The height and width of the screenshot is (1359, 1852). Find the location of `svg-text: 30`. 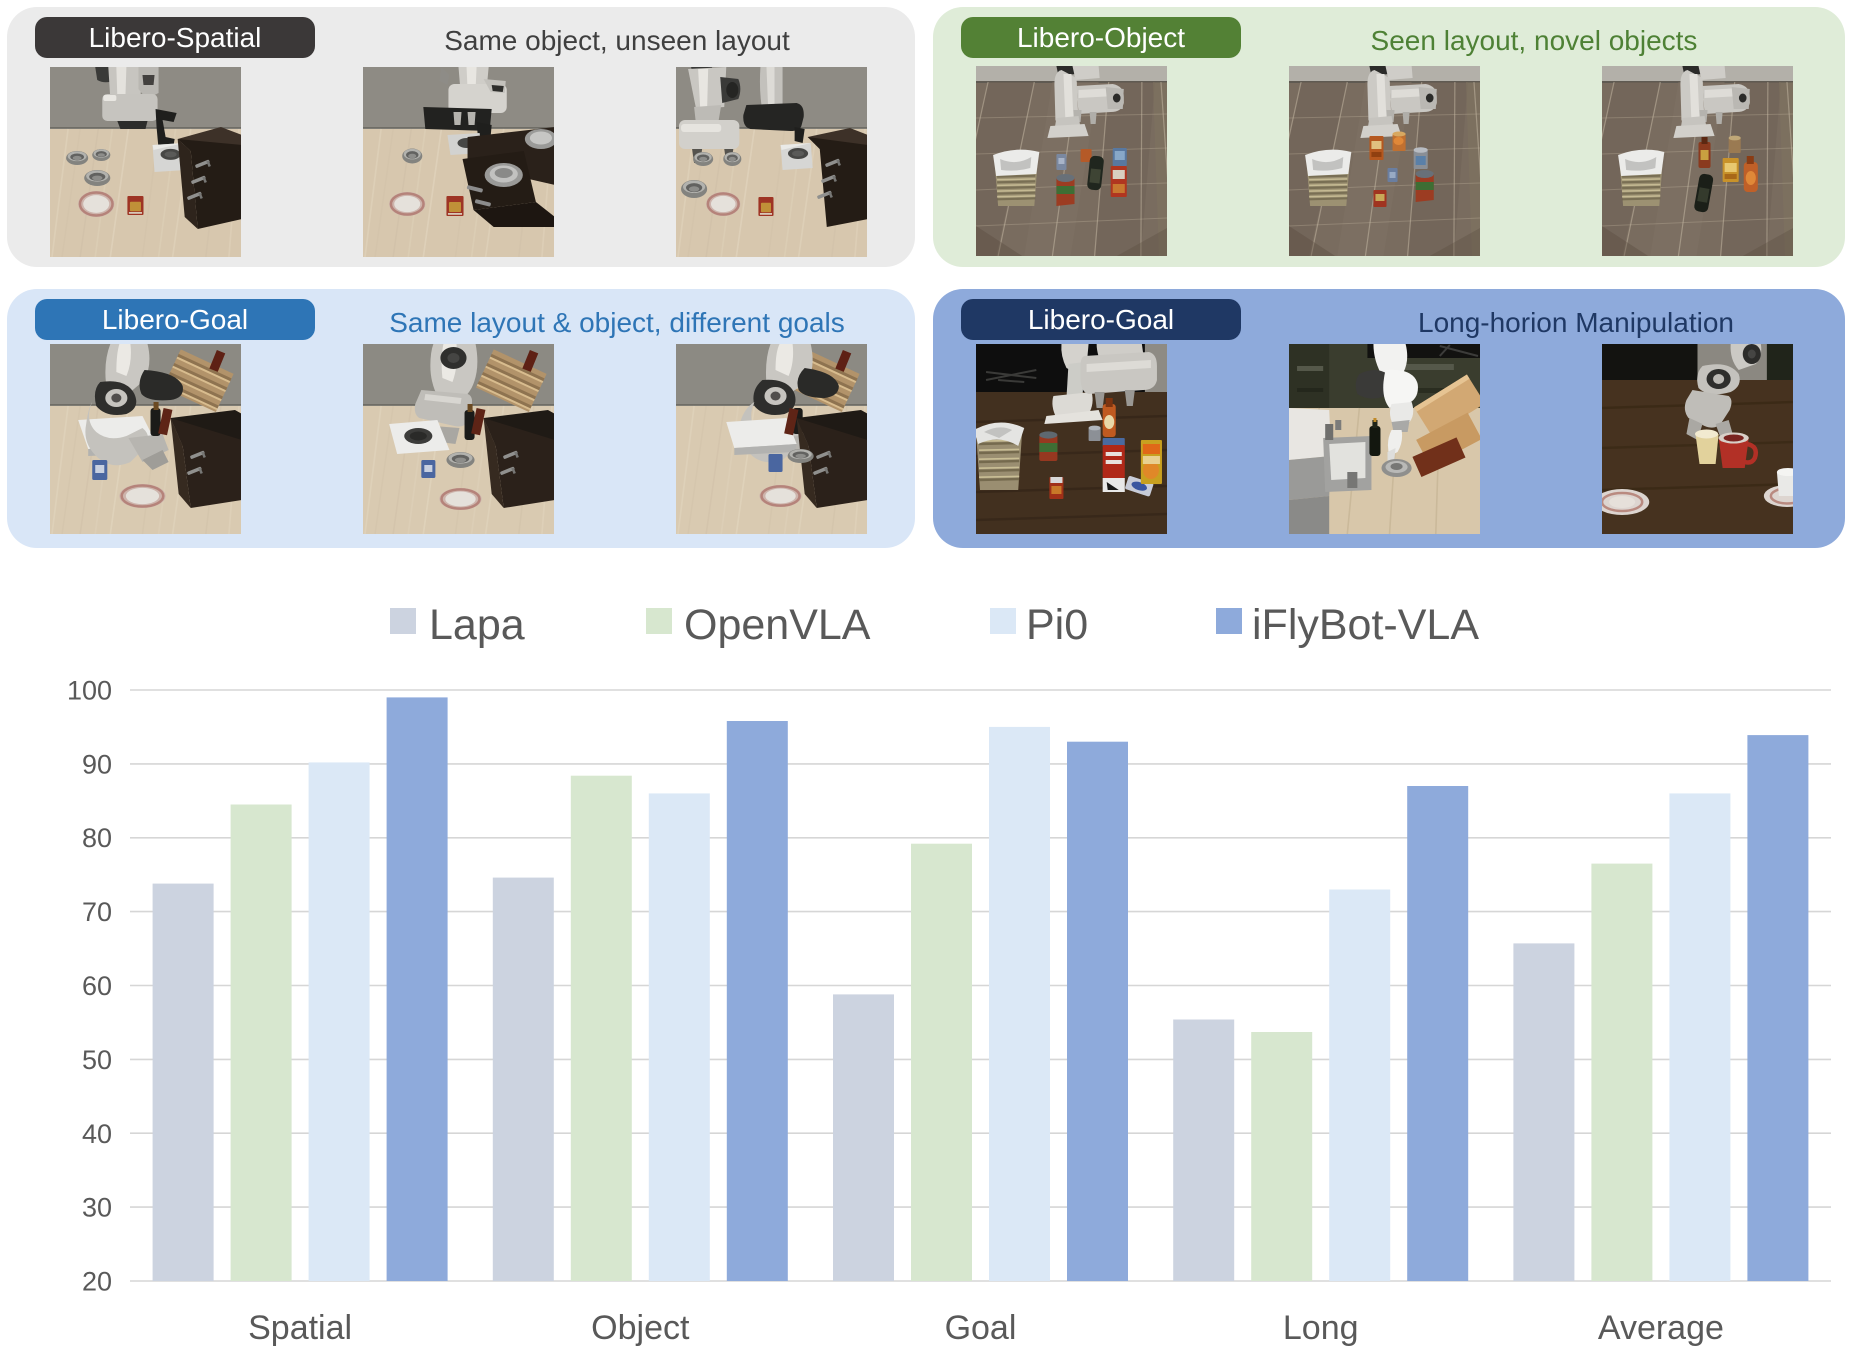

svg-text: 30 is located at coordinates (97, 1208).